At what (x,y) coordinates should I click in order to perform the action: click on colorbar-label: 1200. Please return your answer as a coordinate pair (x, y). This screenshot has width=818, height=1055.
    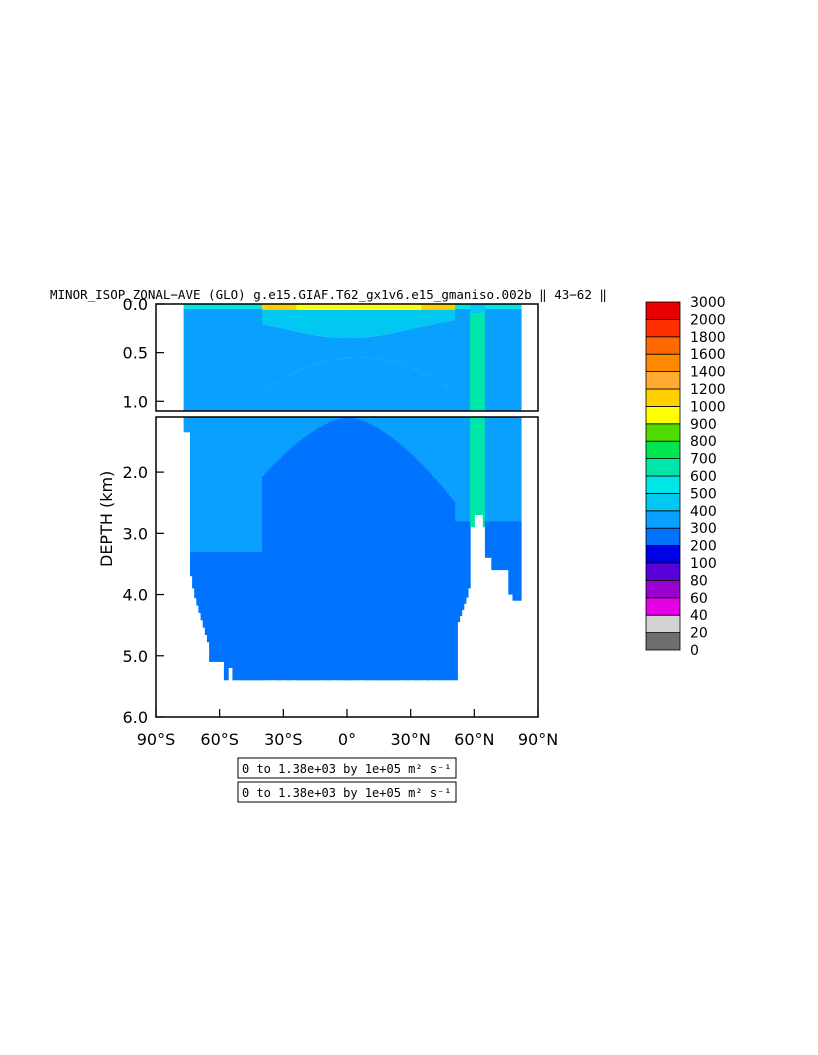
    Looking at the image, I should click on (708, 390).